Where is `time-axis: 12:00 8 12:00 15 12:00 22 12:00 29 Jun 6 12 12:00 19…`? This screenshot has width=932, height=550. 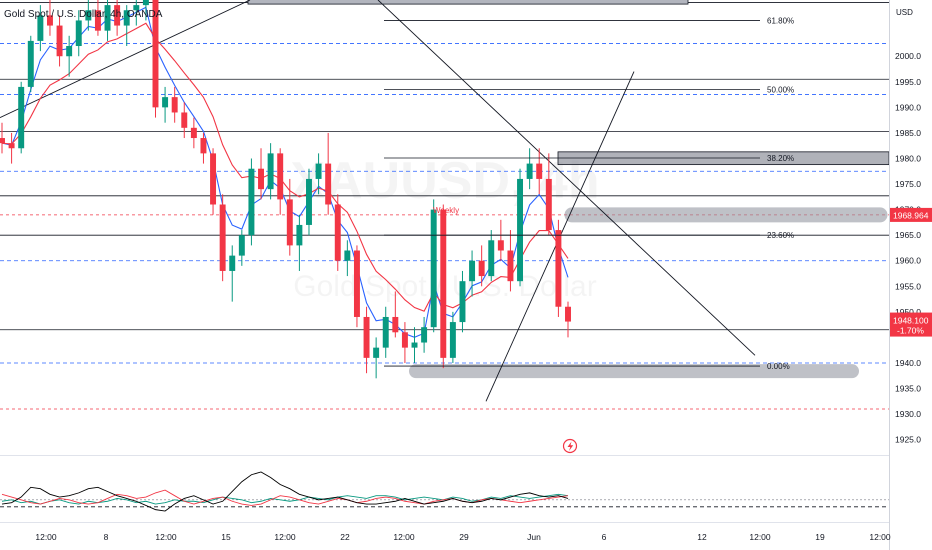
time-axis: 12:00 8 12:00 15 12:00 22 12:00 29 Jun 6 12 12:00 19… is located at coordinates (463, 537).